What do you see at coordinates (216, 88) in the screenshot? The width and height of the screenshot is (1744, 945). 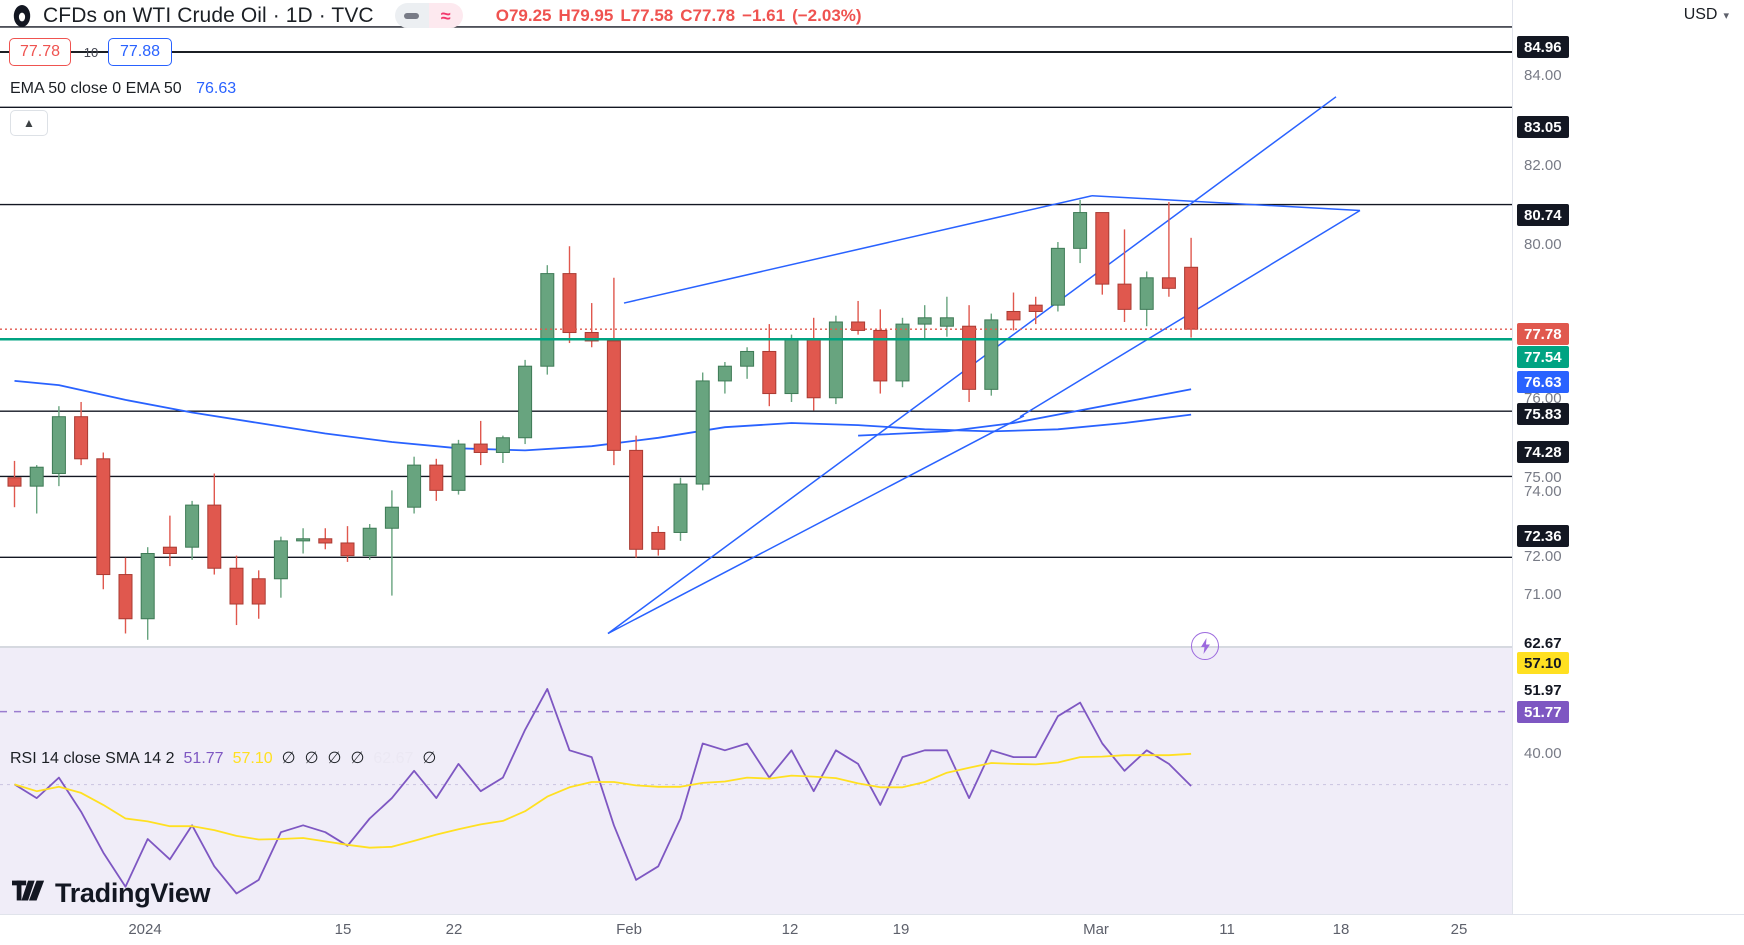 I see `ema-legend-value: 76.63` at bounding box center [216, 88].